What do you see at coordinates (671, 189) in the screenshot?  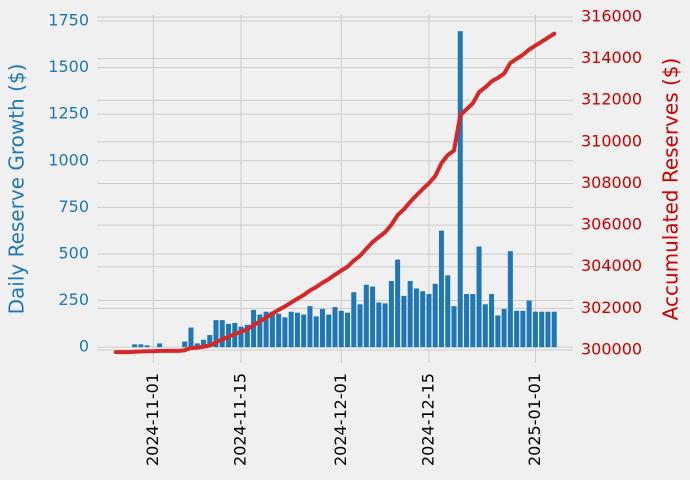 I see `y2-axis-label: Accumulated Reserves ($)` at bounding box center [671, 189].